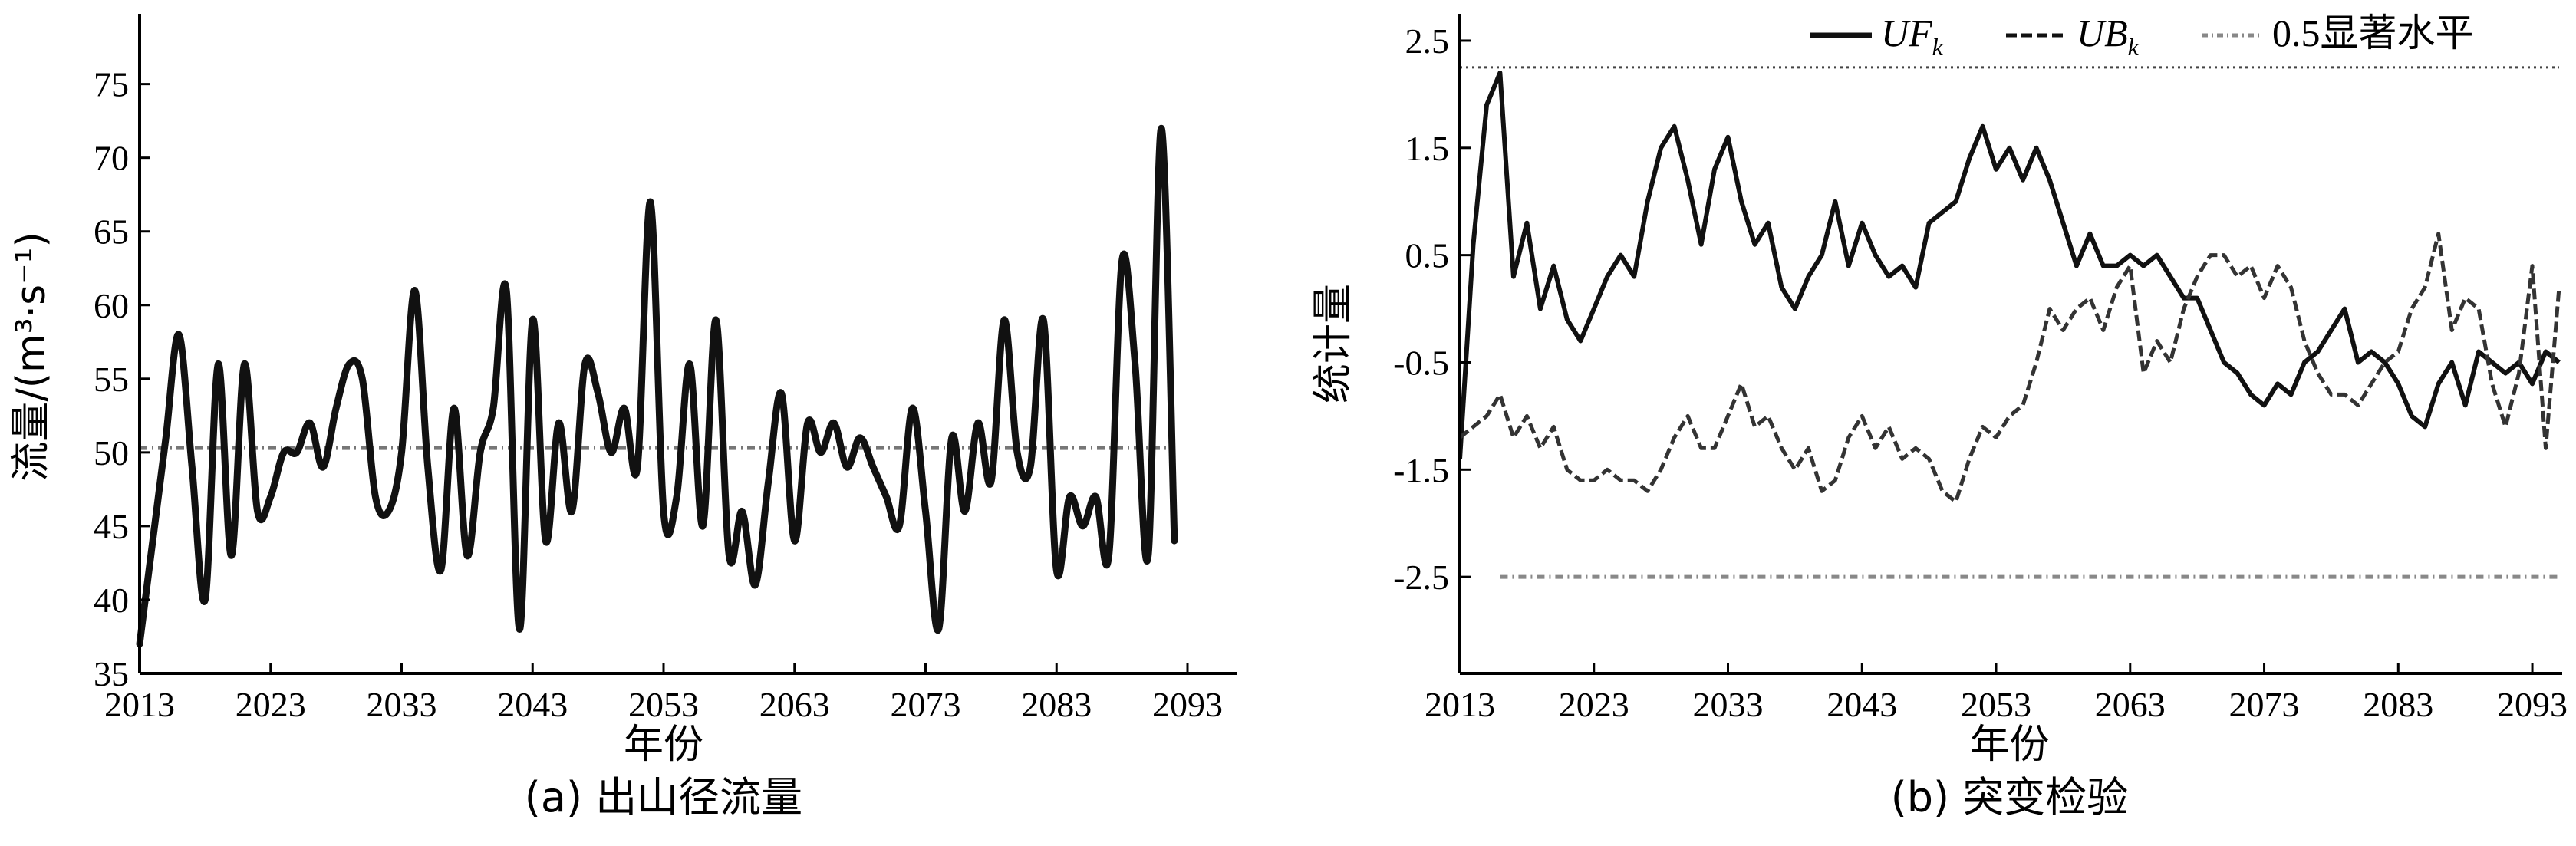 The width and height of the screenshot is (2576, 846). I want to click on legend-label: 0.5显著水平, so click(2373, 33).